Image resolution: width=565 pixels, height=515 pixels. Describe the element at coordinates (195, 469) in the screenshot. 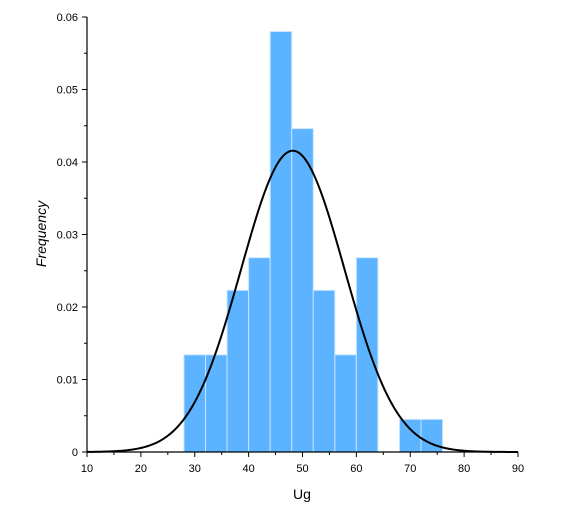

I see `x-tick-label: 30` at that location.